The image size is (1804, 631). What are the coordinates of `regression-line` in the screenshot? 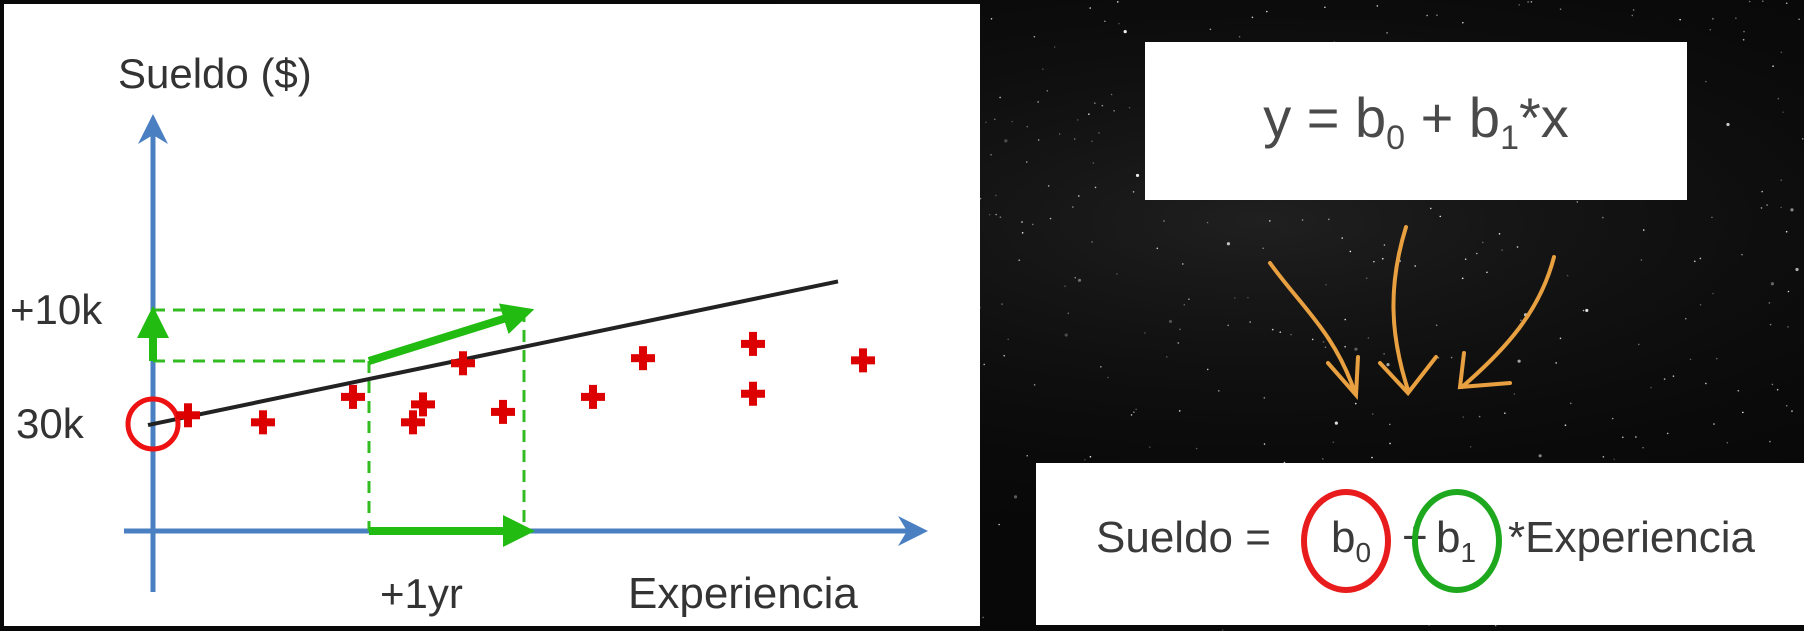 It's located at (493, 353).